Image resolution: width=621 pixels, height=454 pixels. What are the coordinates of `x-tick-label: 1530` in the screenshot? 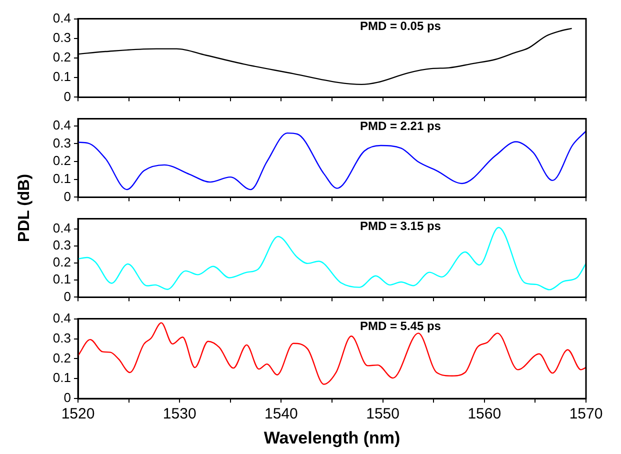 It's located at (179, 414).